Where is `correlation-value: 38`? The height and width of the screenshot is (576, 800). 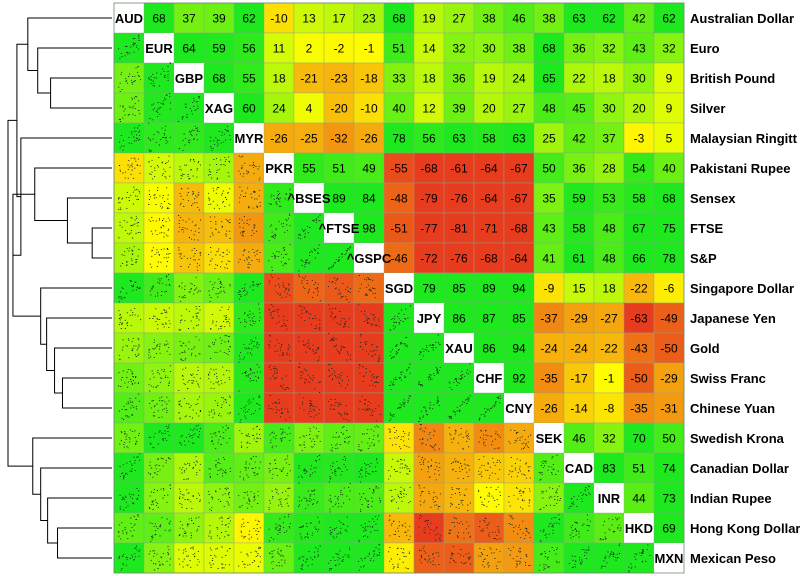 correlation-value: 38 is located at coordinates (549, 19).